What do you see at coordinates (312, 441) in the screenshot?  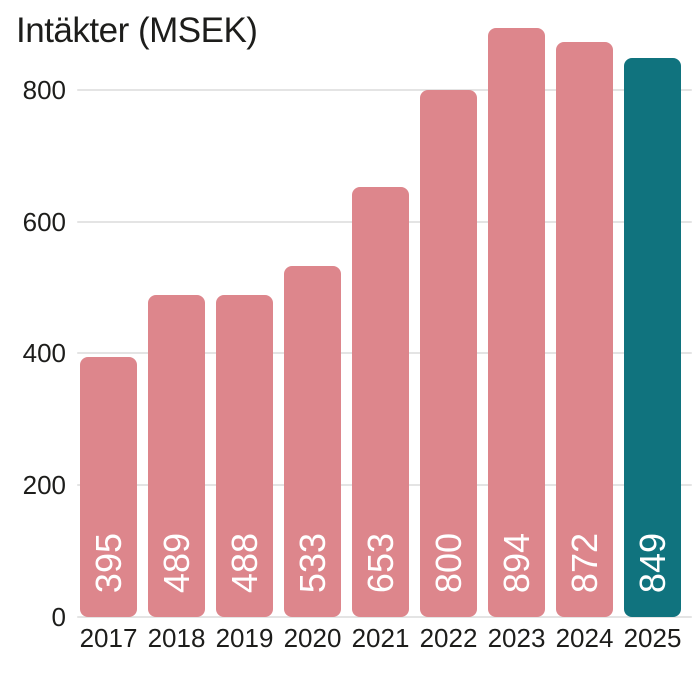 I see `bar-2020: 533` at bounding box center [312, 441].